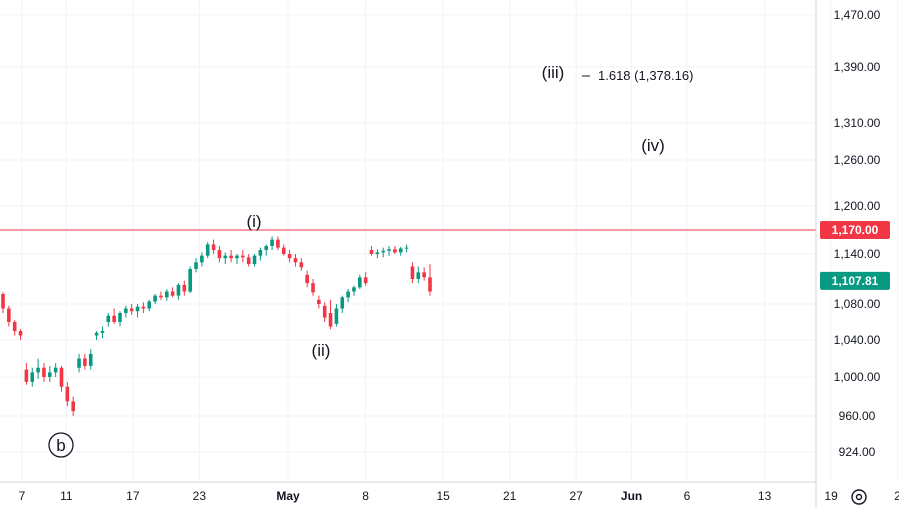  Describe the element at coordinates (253, 221) in the screenshot. I see `wave-label-i: (i)` at that location.